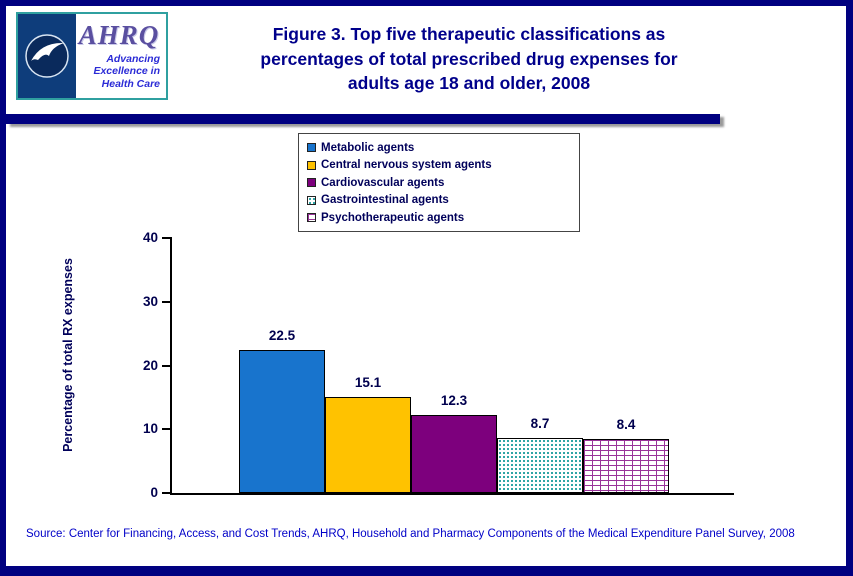  Describe the element at coordinates (282, 335) in the screenshot. I see `bar-value-label: 22.5` at that location.